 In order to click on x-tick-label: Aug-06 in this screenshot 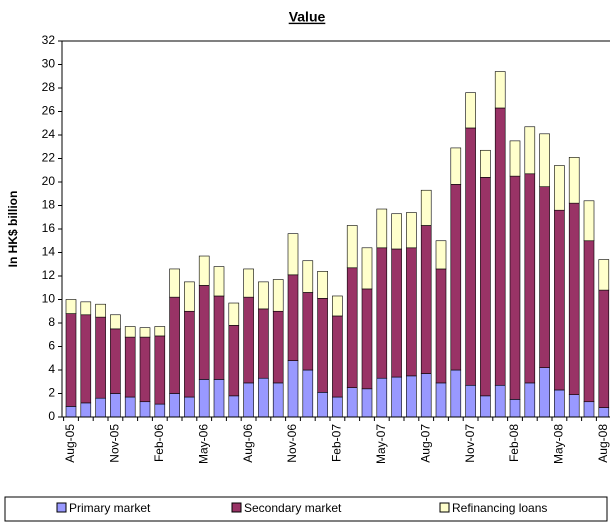, I will do `click(248, 443)`.